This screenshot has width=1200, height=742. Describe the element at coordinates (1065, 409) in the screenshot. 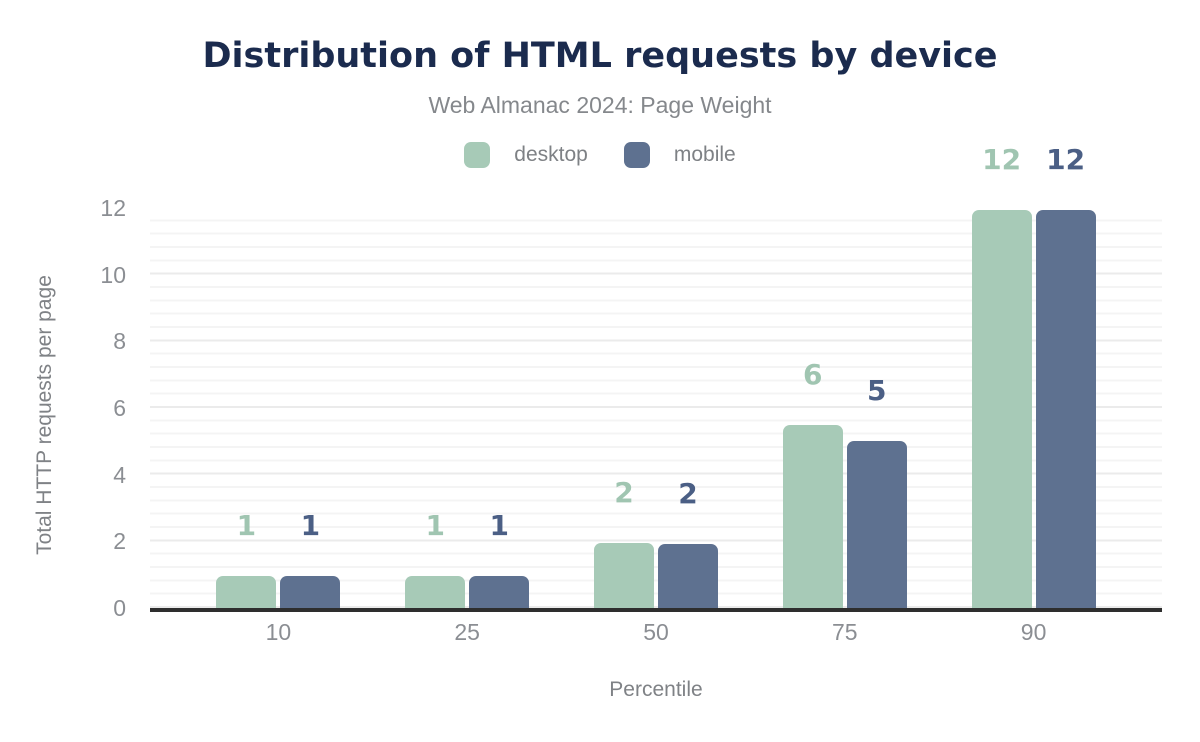

I see `bar-mobile-p90` at that location.